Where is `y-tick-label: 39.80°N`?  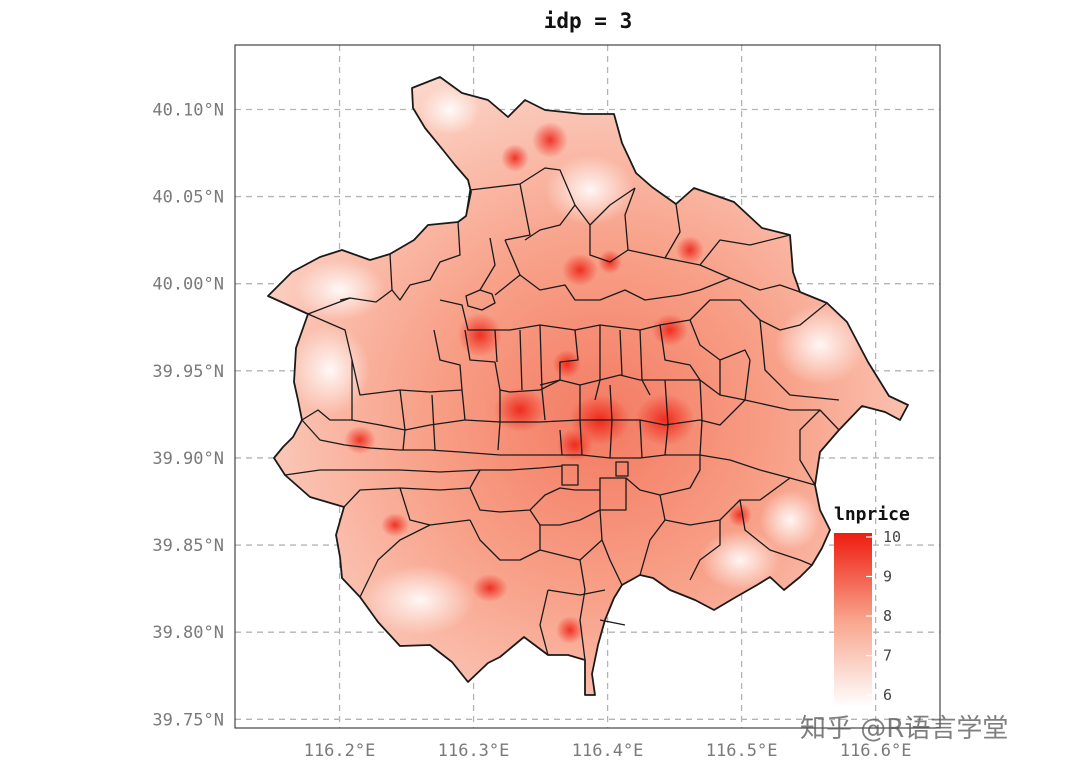 y-tick-label: 39.80°N is located at coordinates (188, 633).